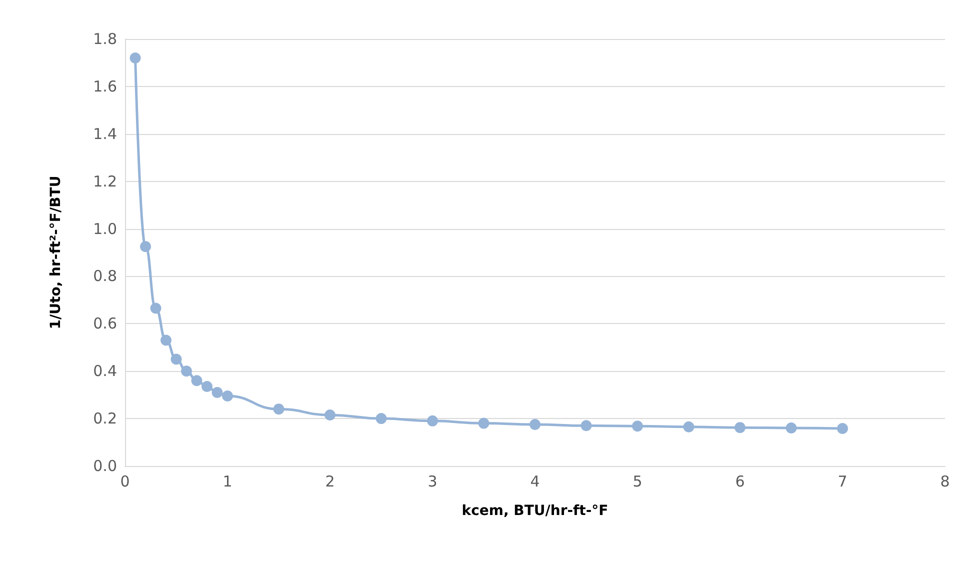 The image size is (964, 569). Describe the element at coordinates (535, 481) in the screenshot. I see `x-tick-label: 4` at that location.